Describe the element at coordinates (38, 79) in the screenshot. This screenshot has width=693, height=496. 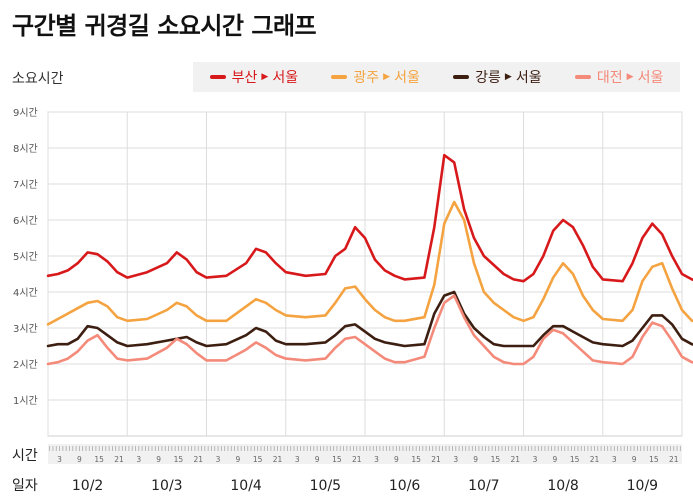
I see `y-axis-title: 소요시간` at that location.